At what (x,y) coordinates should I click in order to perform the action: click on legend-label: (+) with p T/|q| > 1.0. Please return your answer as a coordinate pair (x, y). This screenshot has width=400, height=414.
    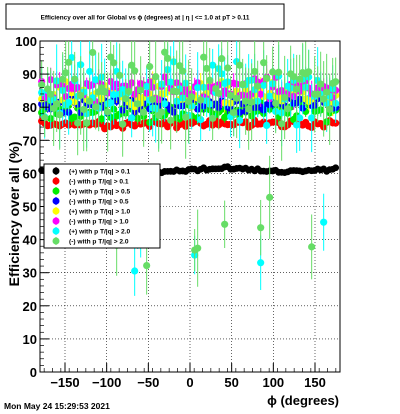
    Looking at the image, I should click on (100, 212).